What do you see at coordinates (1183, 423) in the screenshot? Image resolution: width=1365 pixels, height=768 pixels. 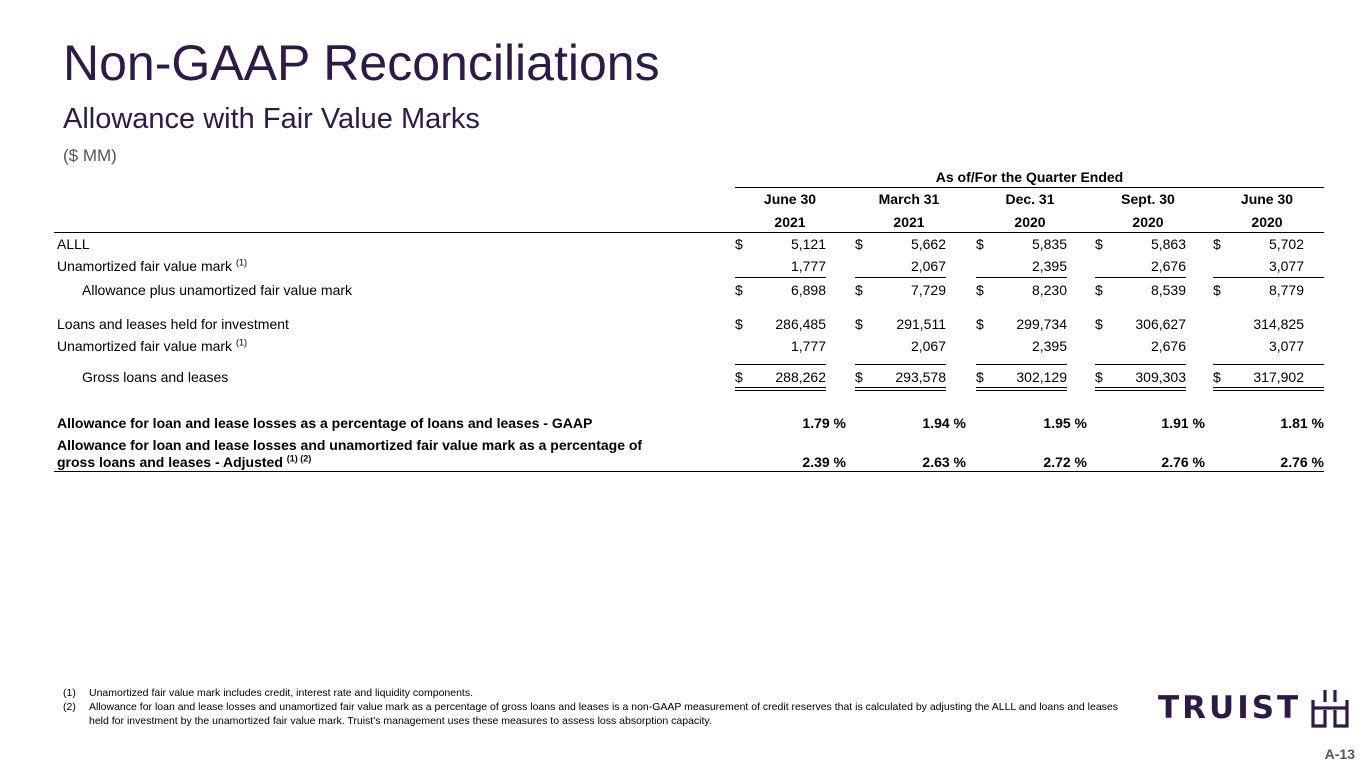 I see `ratio-value: 1.91 %` at bounding box center [1183, 423].